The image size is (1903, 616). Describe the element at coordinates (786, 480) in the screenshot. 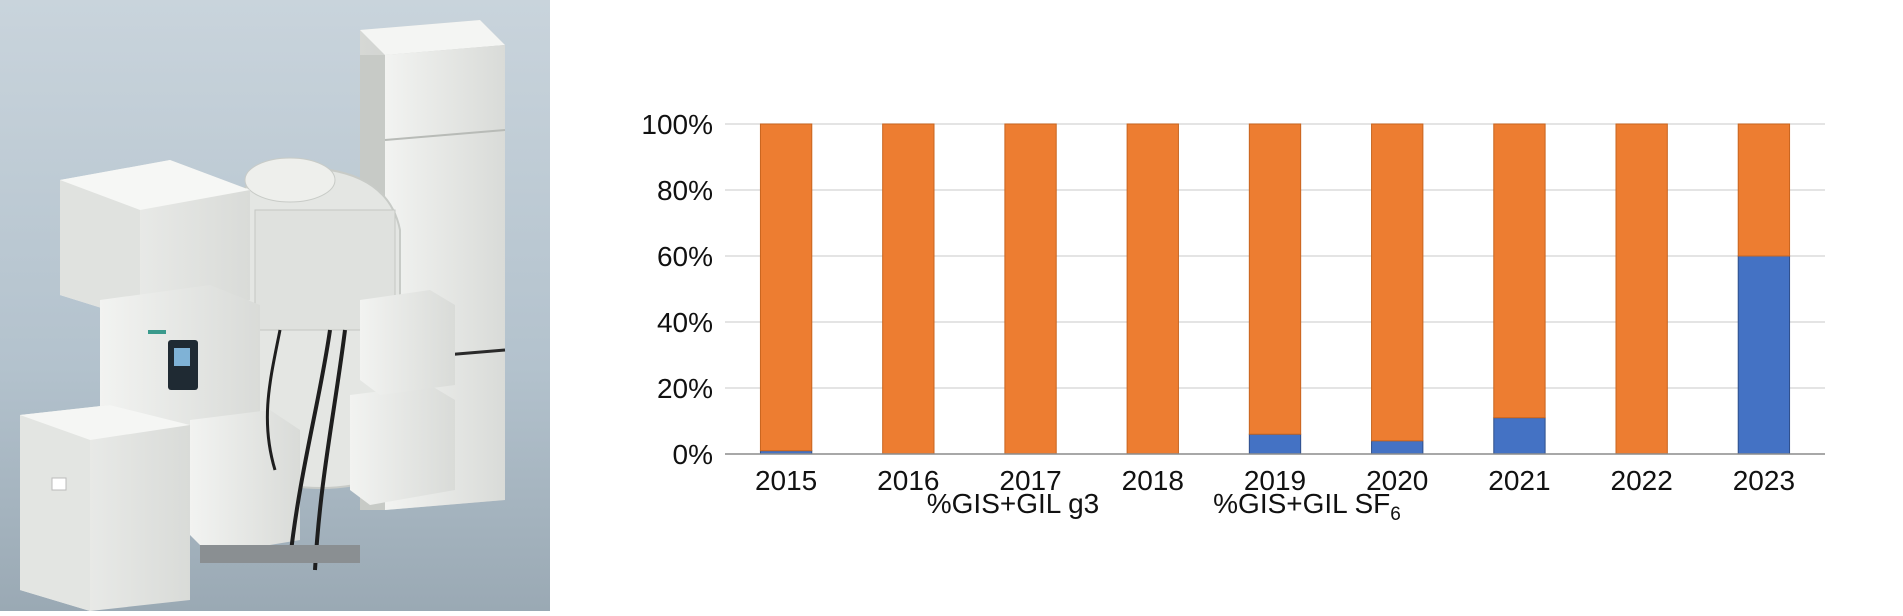

I see `x-tick-label: 2015` at that location.